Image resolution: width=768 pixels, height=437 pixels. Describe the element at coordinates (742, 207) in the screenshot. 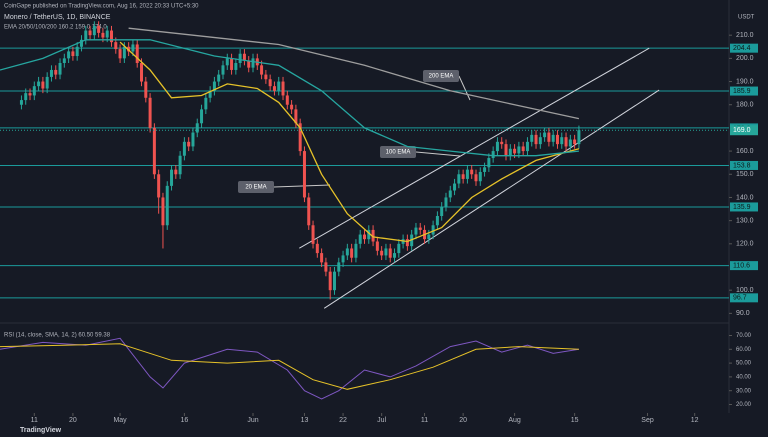

I see `level-label: 135.9` at that location.